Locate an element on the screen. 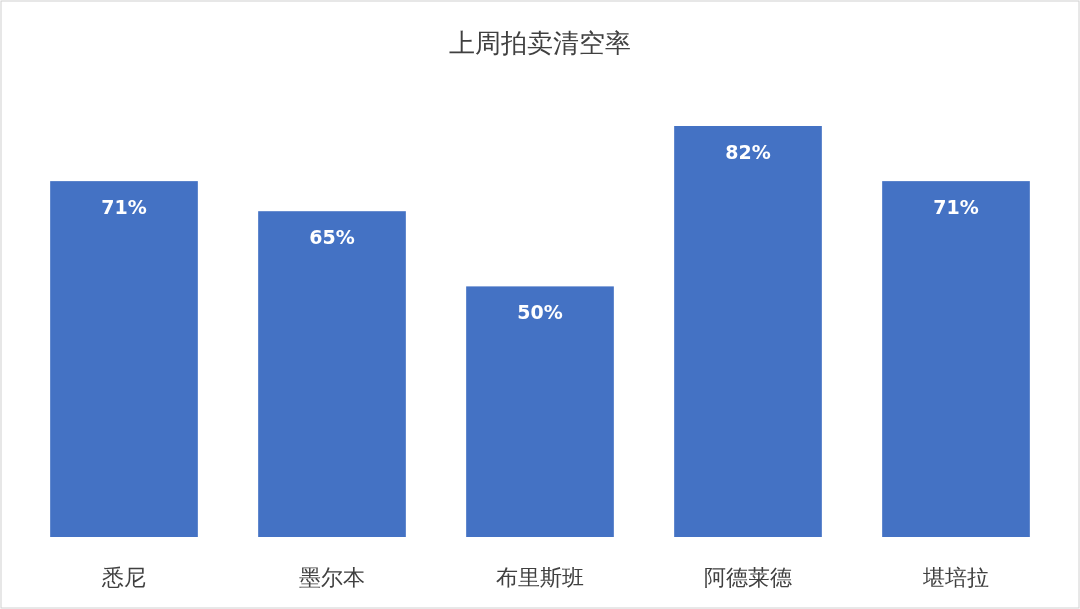  data-label: 65% is located at coordinates (332, 237).